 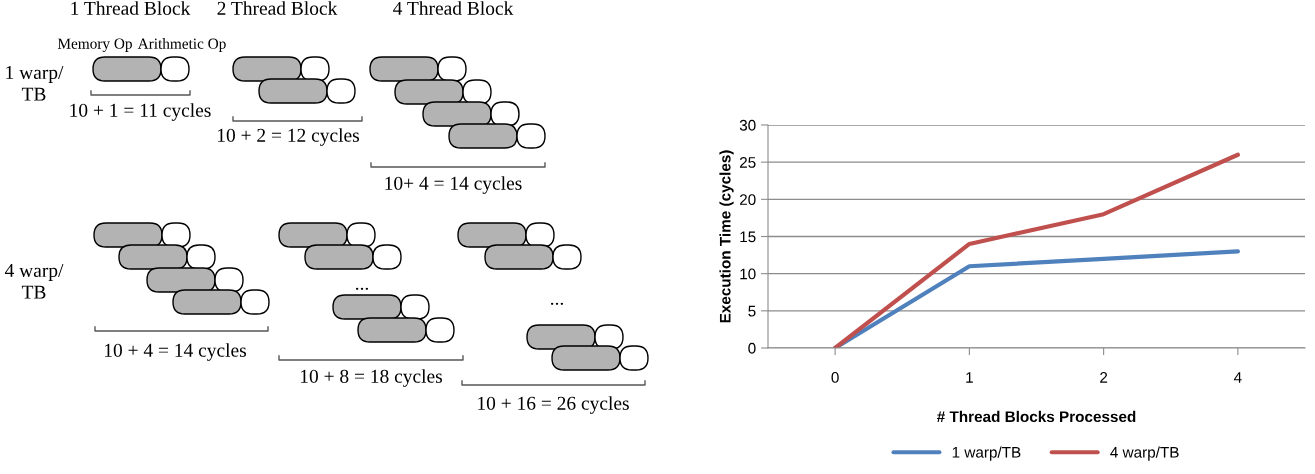 I want to click on x-tick-label: 0, so click(x=835, y=377).